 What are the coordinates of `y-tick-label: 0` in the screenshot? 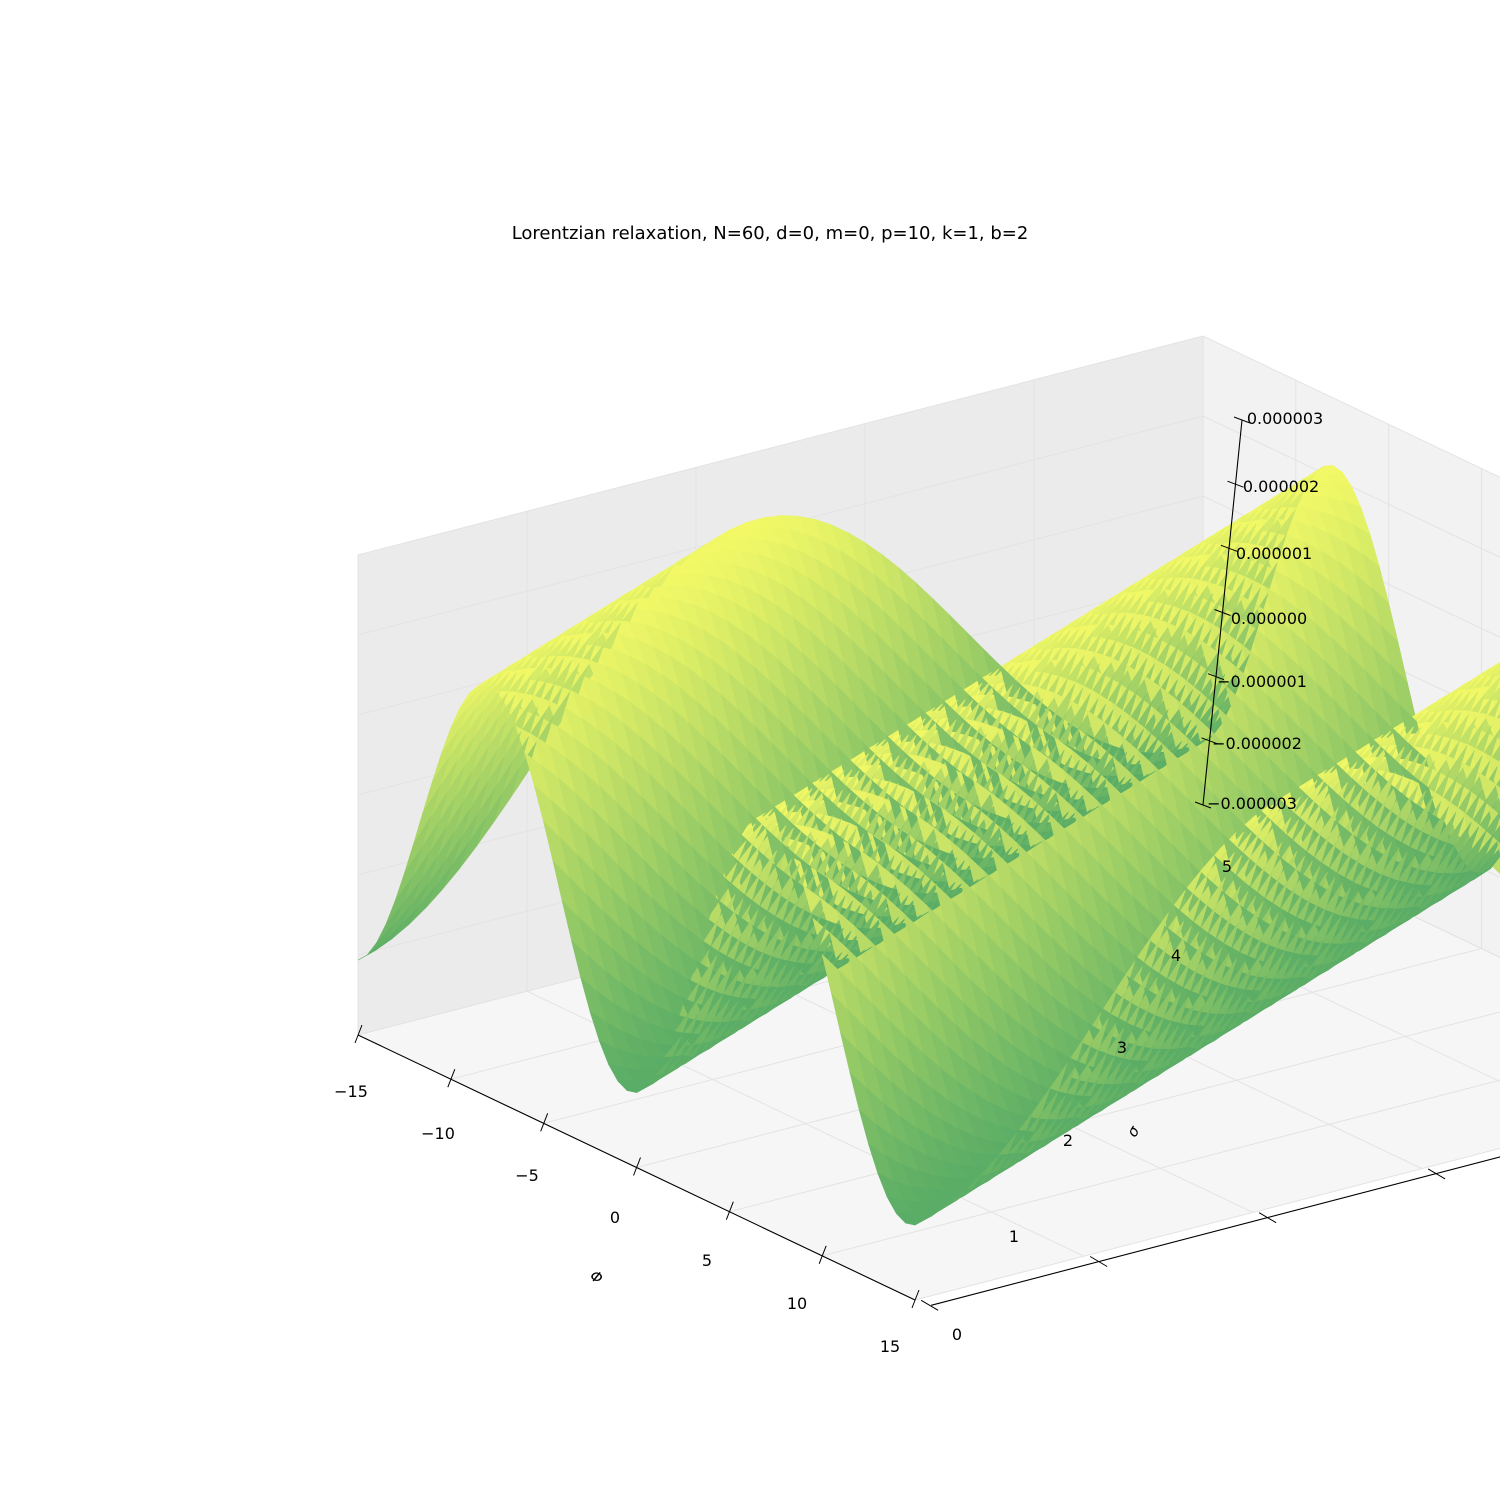 It's located at (957, 1334).